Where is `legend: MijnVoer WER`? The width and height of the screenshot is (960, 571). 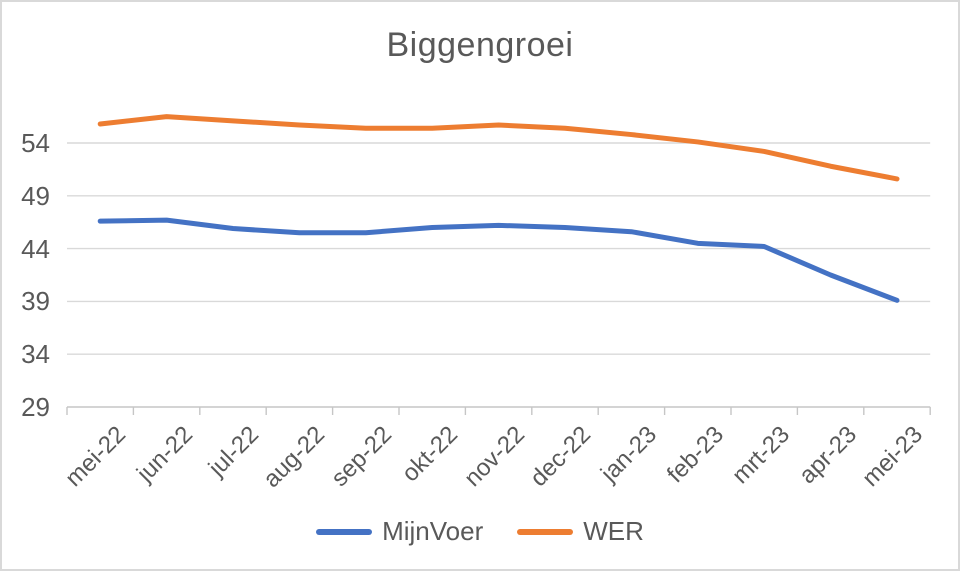
legend: MijnVoer WER is located at coordinates (480, 531).